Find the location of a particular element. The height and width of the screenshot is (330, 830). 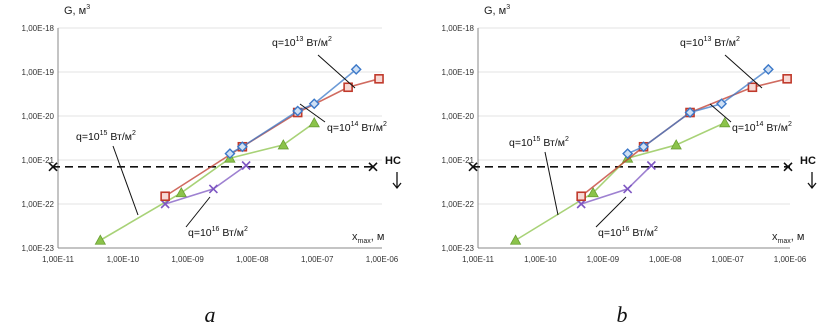

threshold-label: НС is located at coordinates (393, 161).